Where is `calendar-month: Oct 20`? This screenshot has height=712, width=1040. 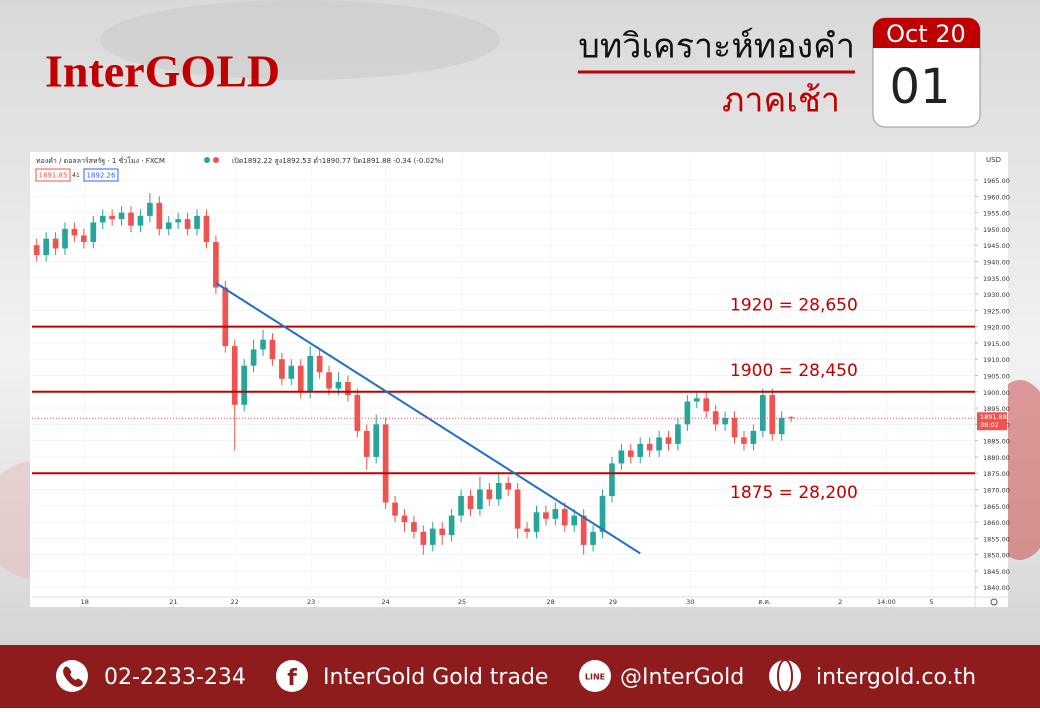
calendar-month: Oct 20 is located at coordinates (926, 34).